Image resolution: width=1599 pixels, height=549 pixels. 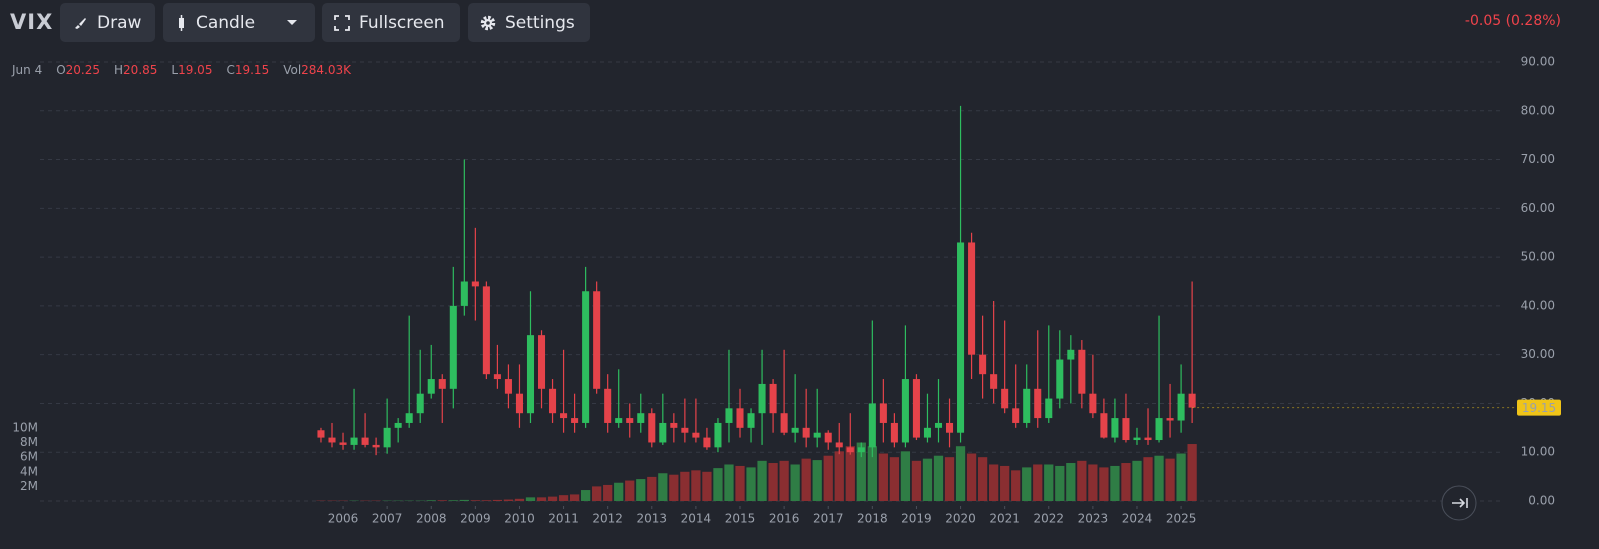 What do you see at coordinates (756, 471) in the screenshot?
I see `volume-pane` at bounding box center [756, 471].